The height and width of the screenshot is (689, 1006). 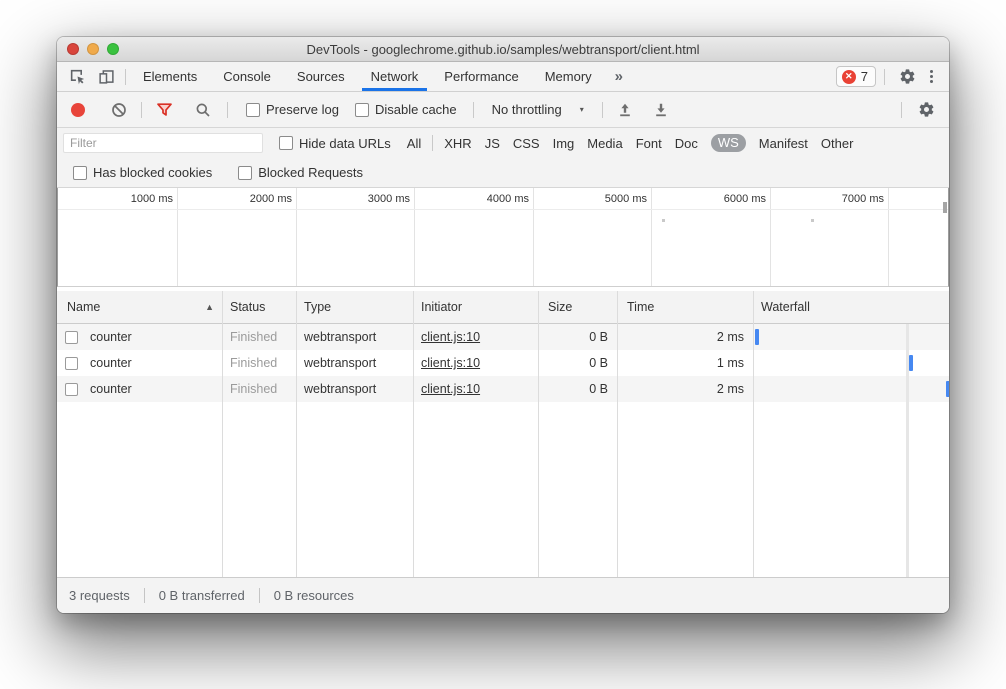 I want to click on tick-label: 3000 ms, so click(x=388, y=199).